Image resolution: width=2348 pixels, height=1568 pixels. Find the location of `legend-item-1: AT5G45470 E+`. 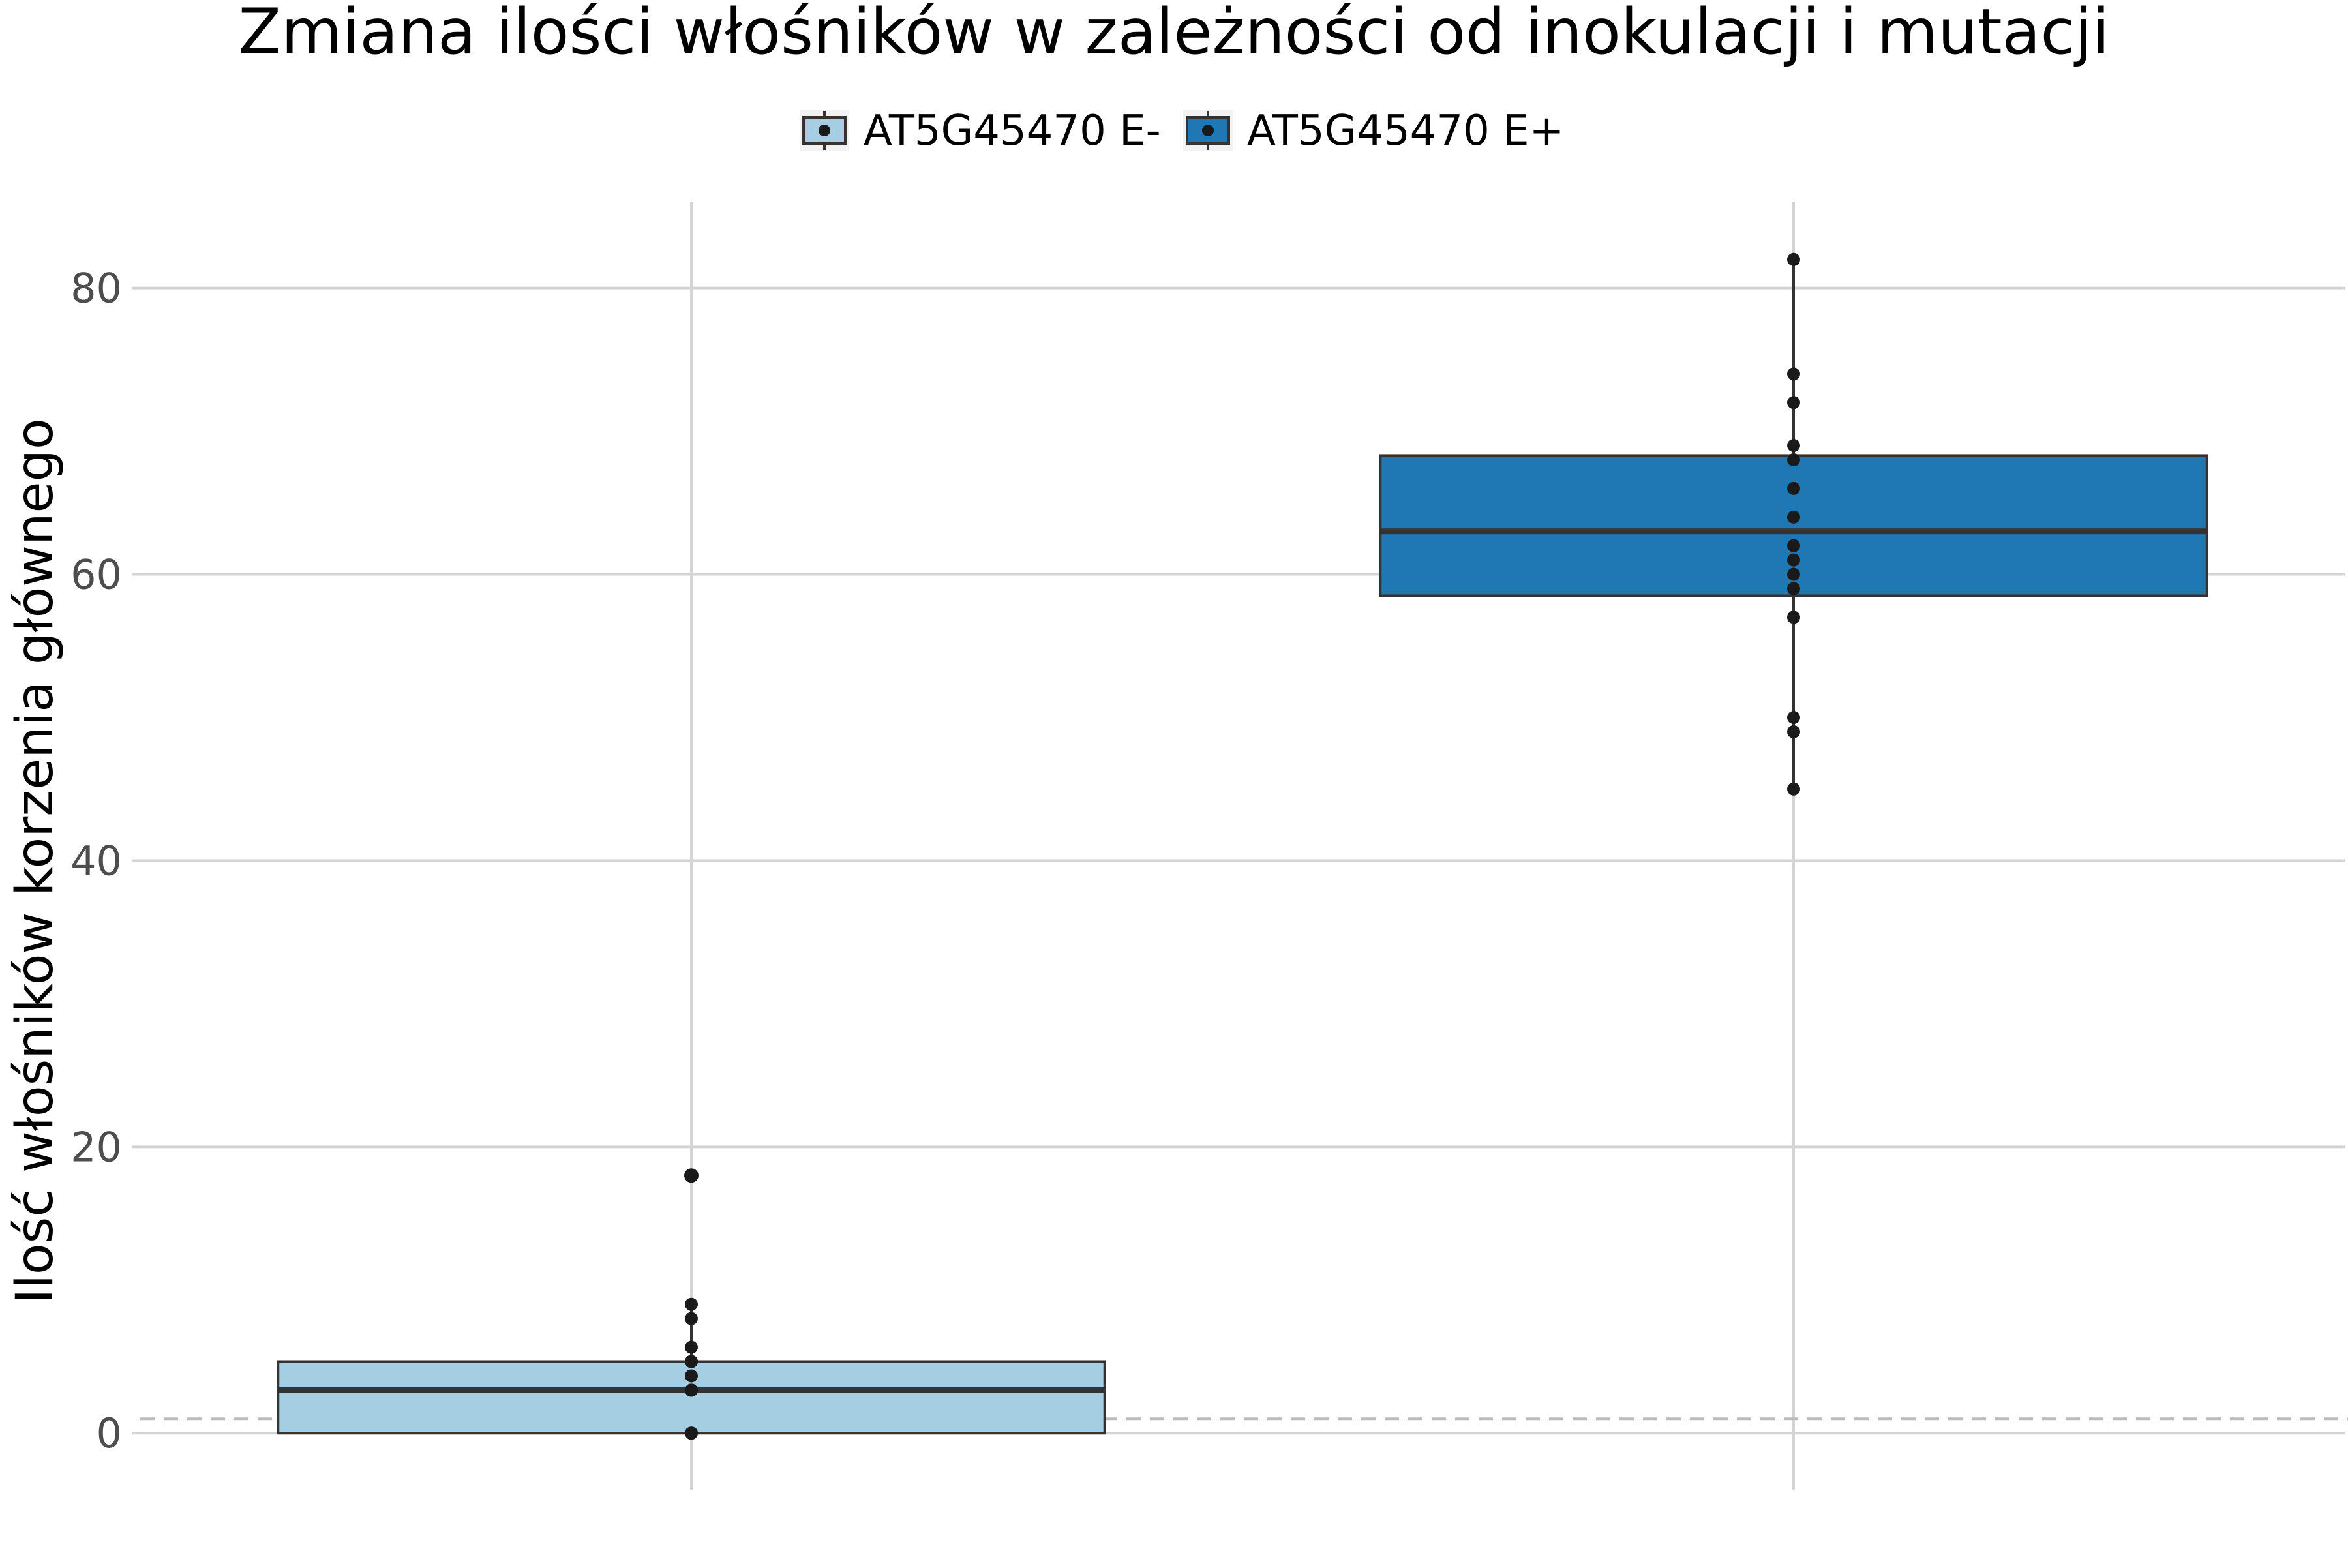

legend-item-1: AT5G45470 E+ is located at coordinates (1374, 131).